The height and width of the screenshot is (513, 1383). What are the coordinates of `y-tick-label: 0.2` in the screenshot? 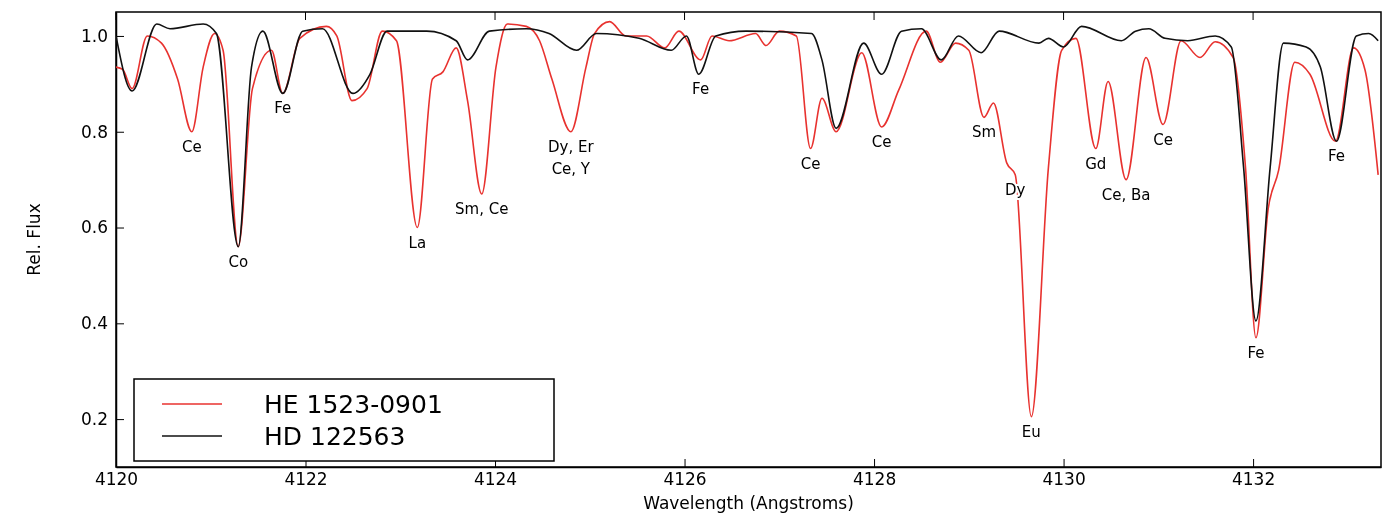 It's located at (94, 419).